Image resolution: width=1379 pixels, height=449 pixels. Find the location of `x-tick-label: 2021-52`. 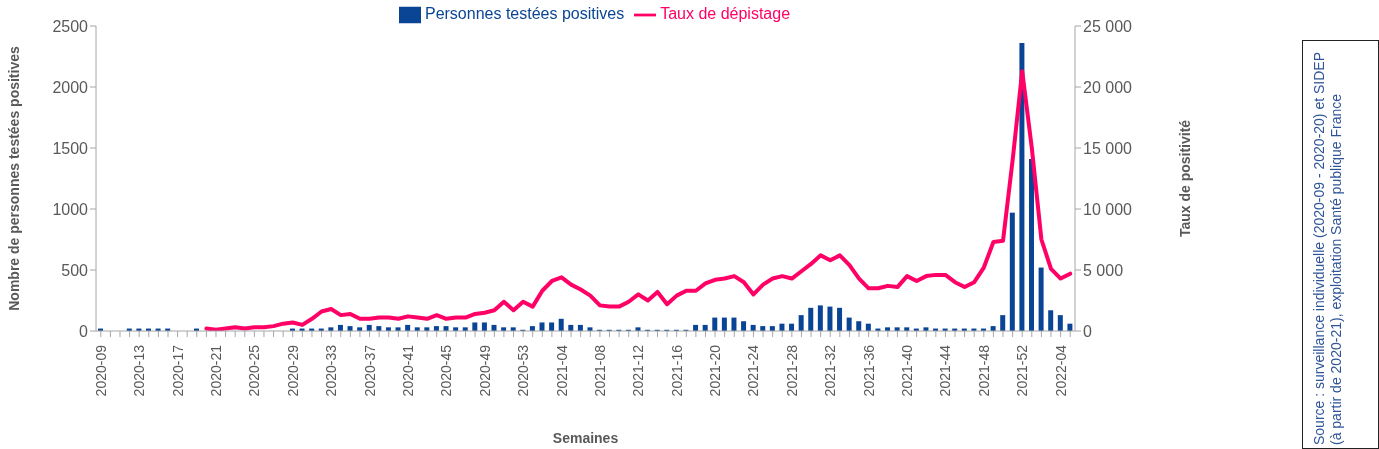

x-tick-label: 2021-52 is located at coordinates (1022, 370).